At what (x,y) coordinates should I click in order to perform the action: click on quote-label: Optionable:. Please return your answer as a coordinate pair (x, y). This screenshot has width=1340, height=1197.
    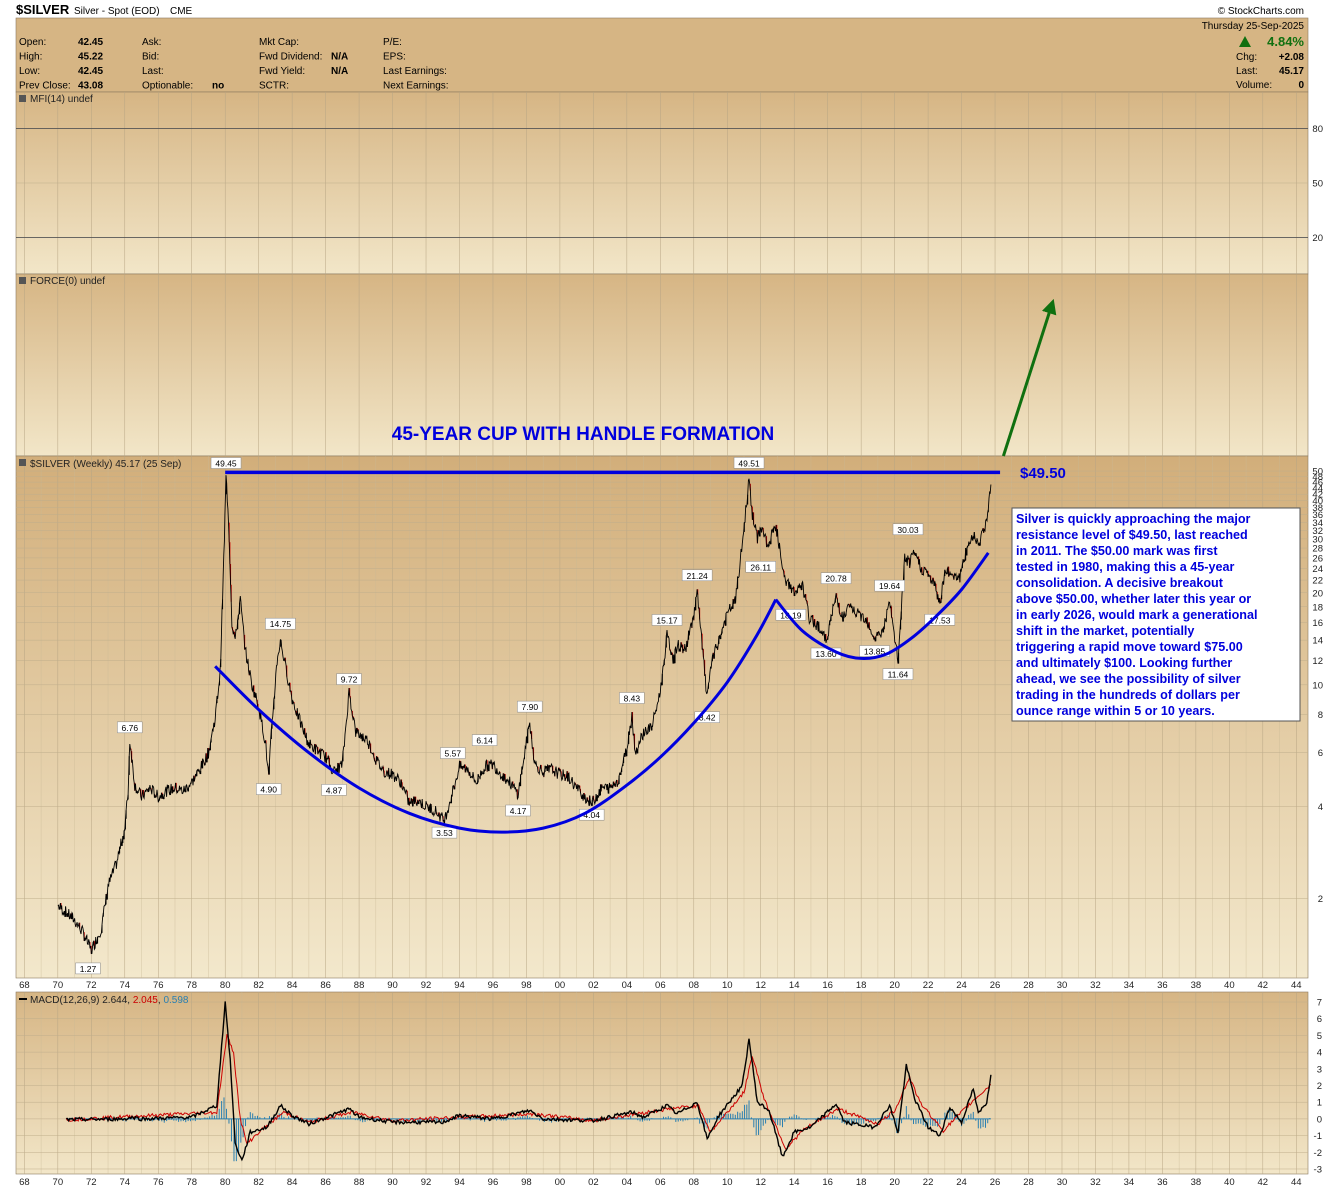
    Looking at the image, I should click on (167, 86).